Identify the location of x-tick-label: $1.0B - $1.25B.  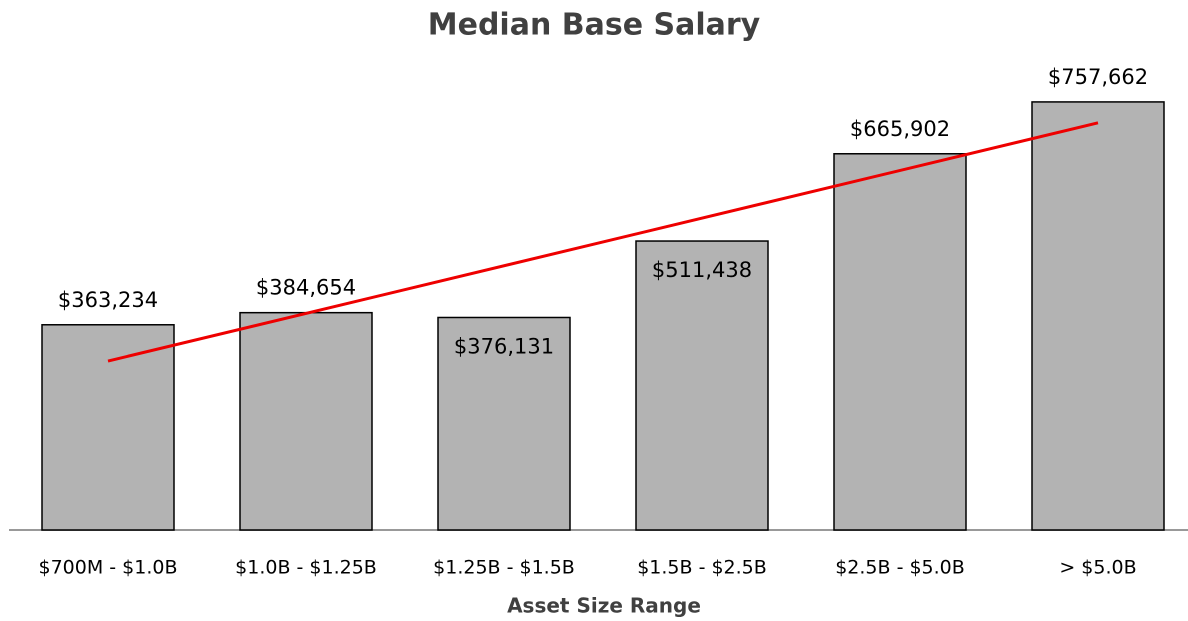
(306, 568).